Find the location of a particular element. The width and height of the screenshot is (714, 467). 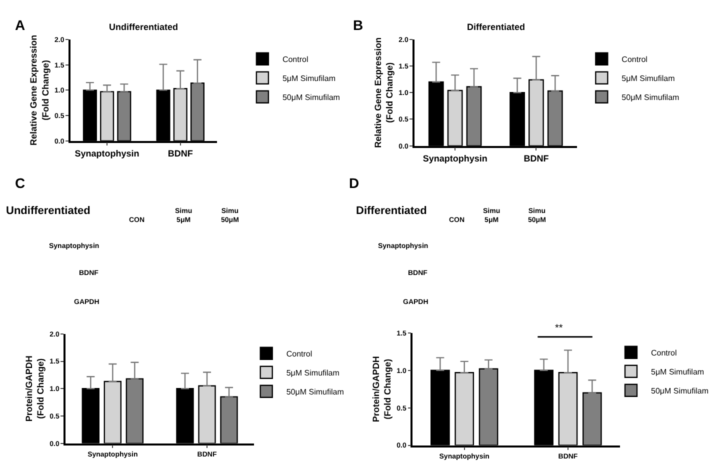

annotation: ** is located at coordinates (559, 328).